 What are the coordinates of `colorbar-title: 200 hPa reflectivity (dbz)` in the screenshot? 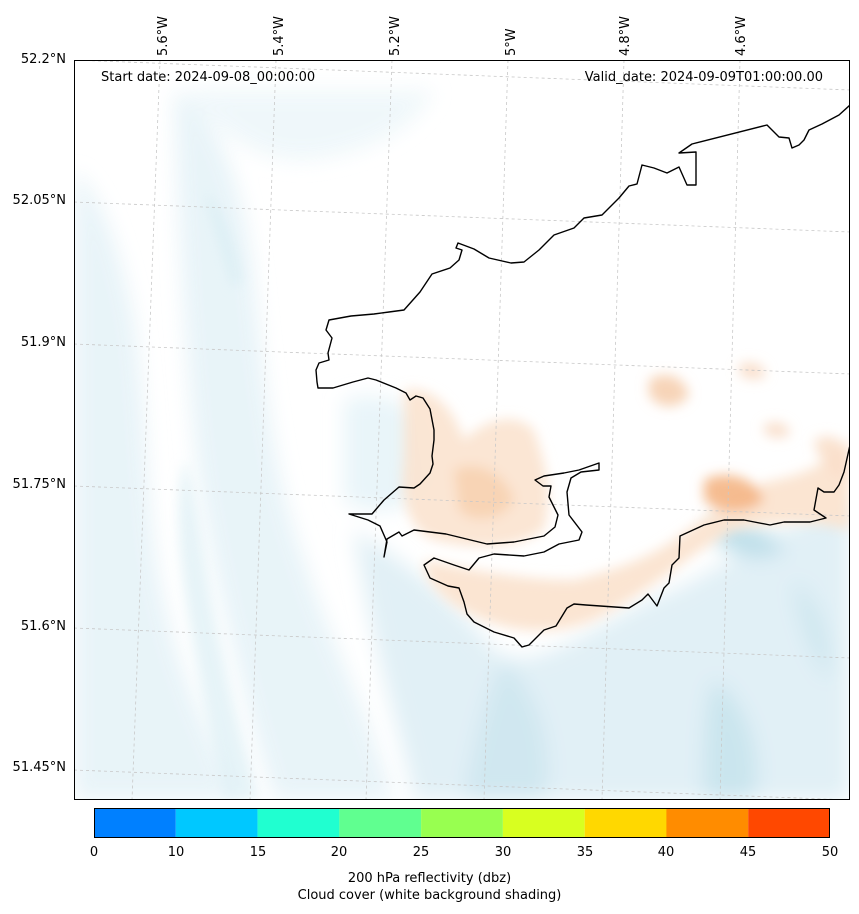 It's located at (429, 878).